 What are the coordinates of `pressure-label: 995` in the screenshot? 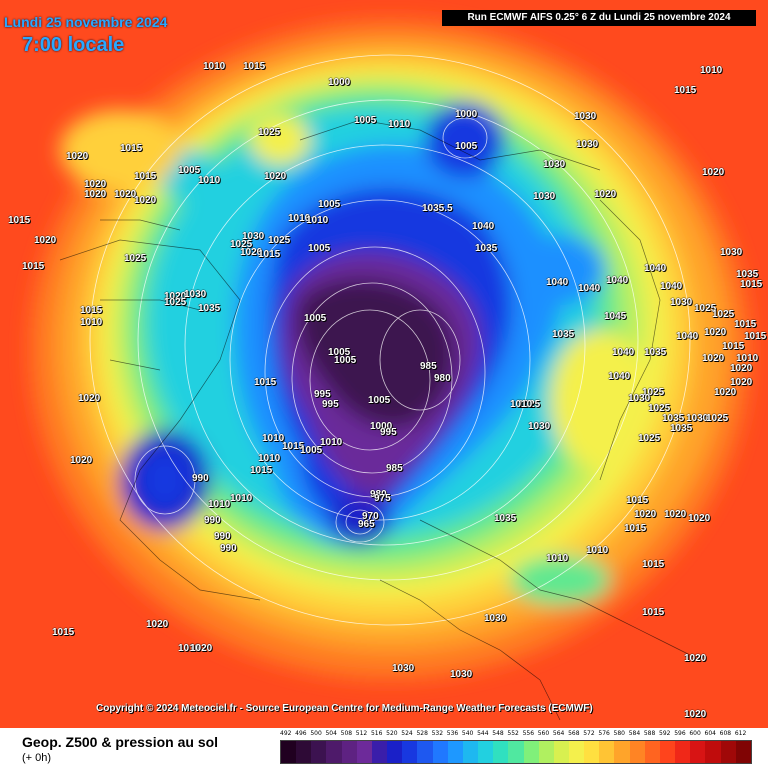 It's located at (330, 404).